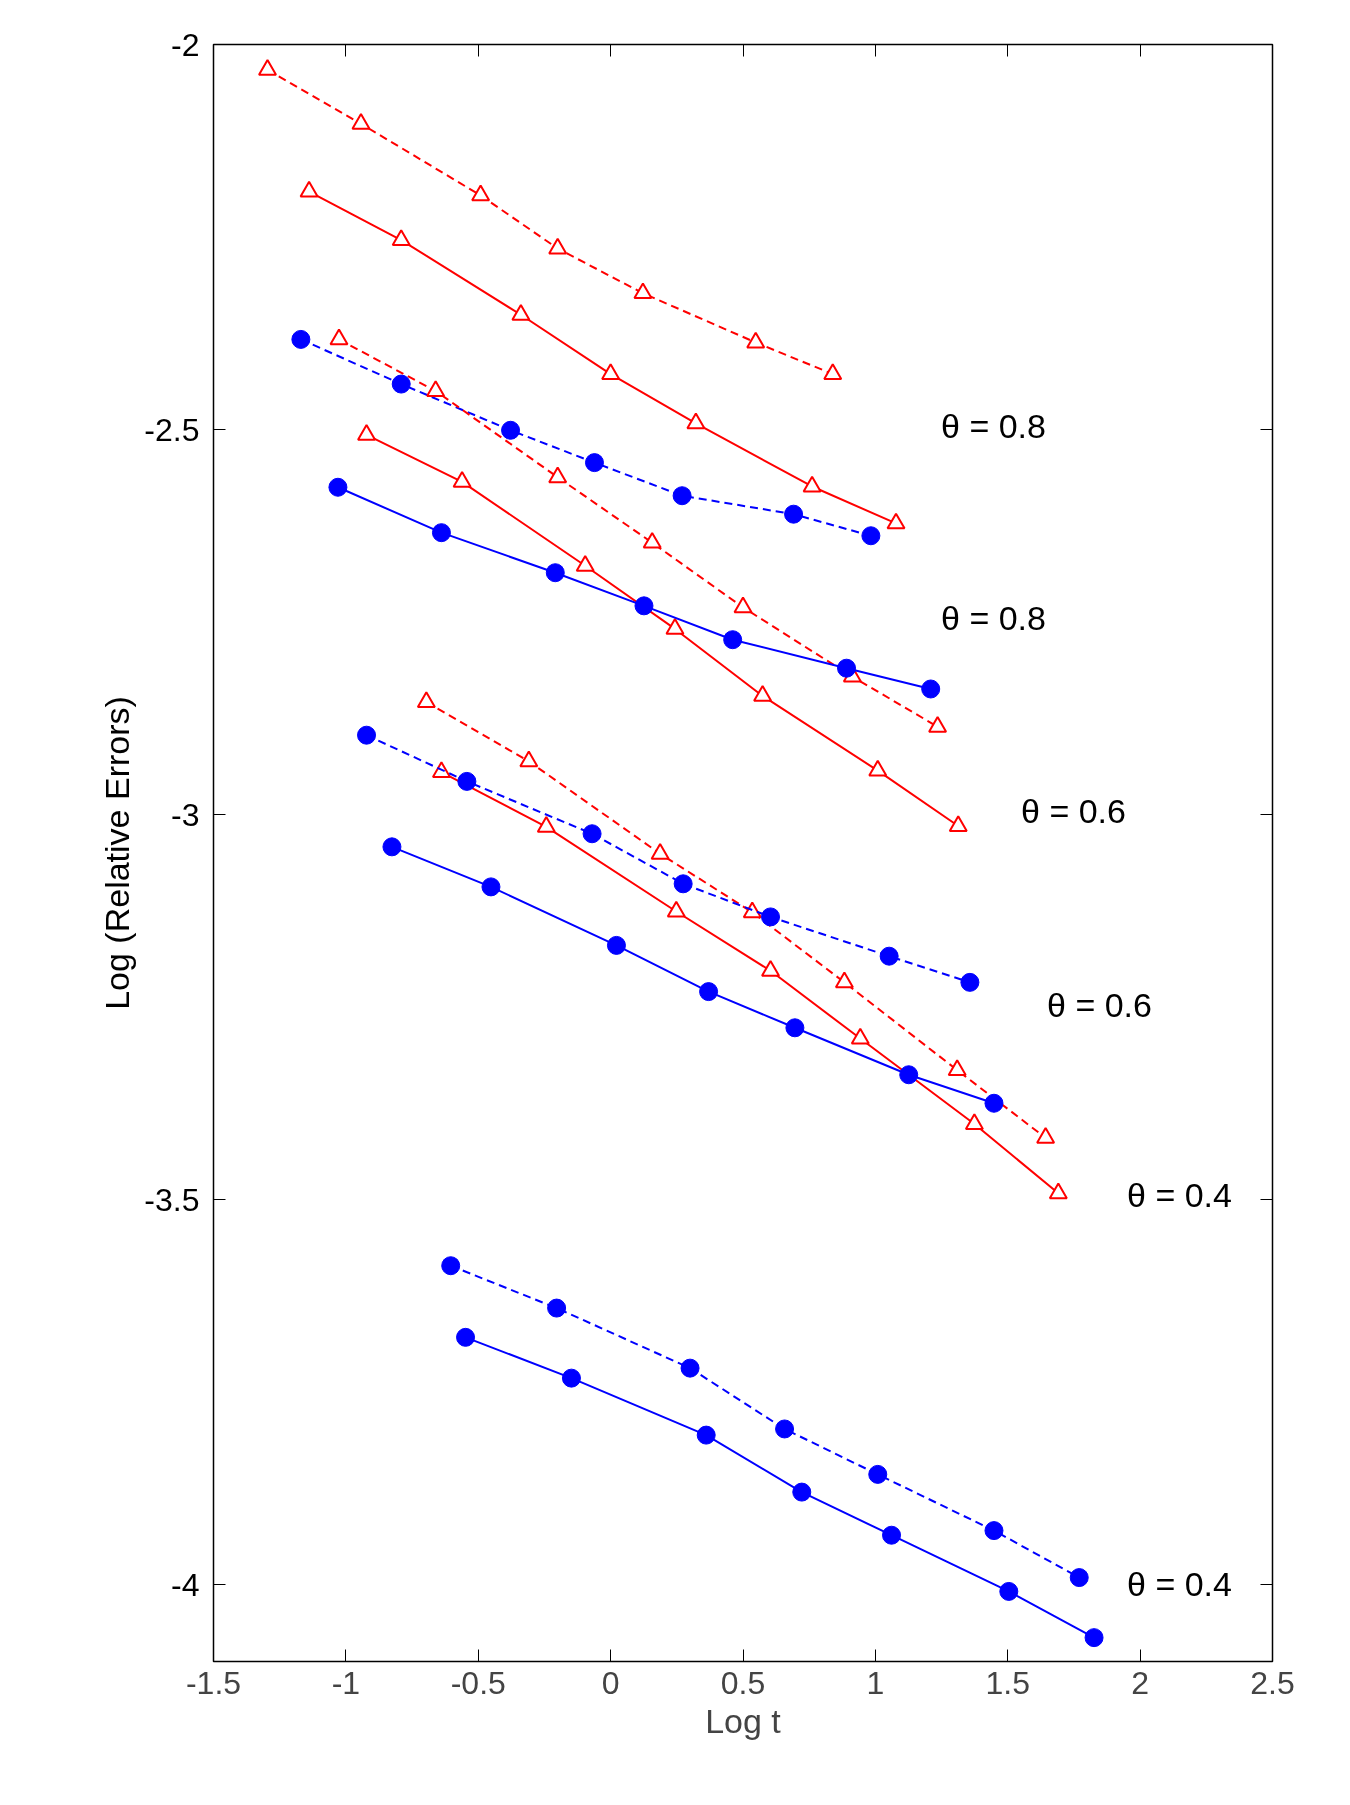  Describe the element at coordinates (185, 814) in the screenshot. I see `y-tick-label: -3` at that location.